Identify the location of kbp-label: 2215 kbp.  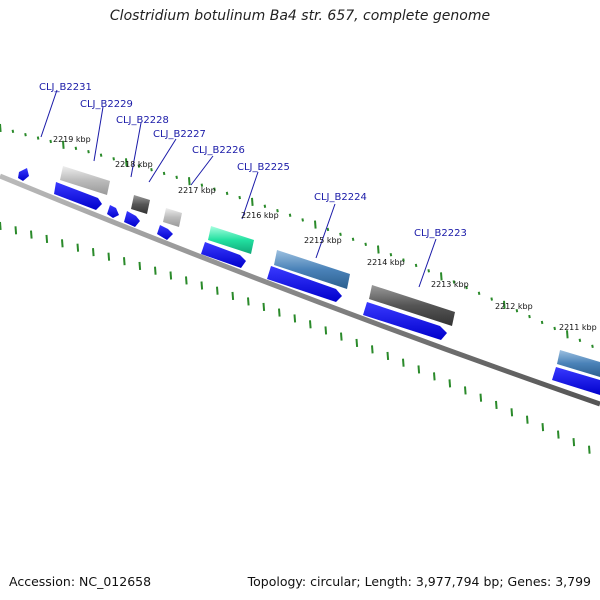
(323, 240).